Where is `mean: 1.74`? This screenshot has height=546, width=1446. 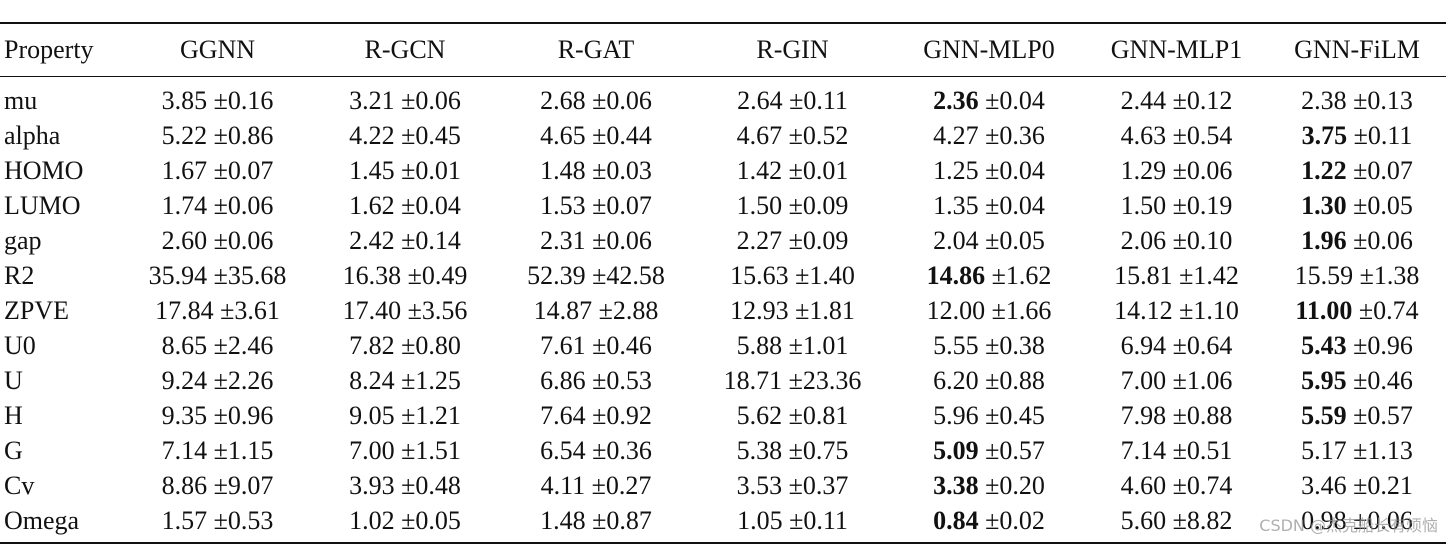
mean: 1.74 is located at coordinates (184, 205).